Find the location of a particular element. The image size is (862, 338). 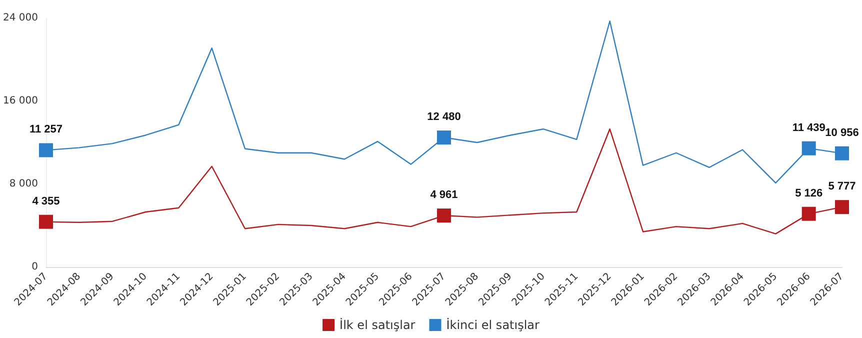

y-tick-label: 8 000 is located at coordinates (23, 184).